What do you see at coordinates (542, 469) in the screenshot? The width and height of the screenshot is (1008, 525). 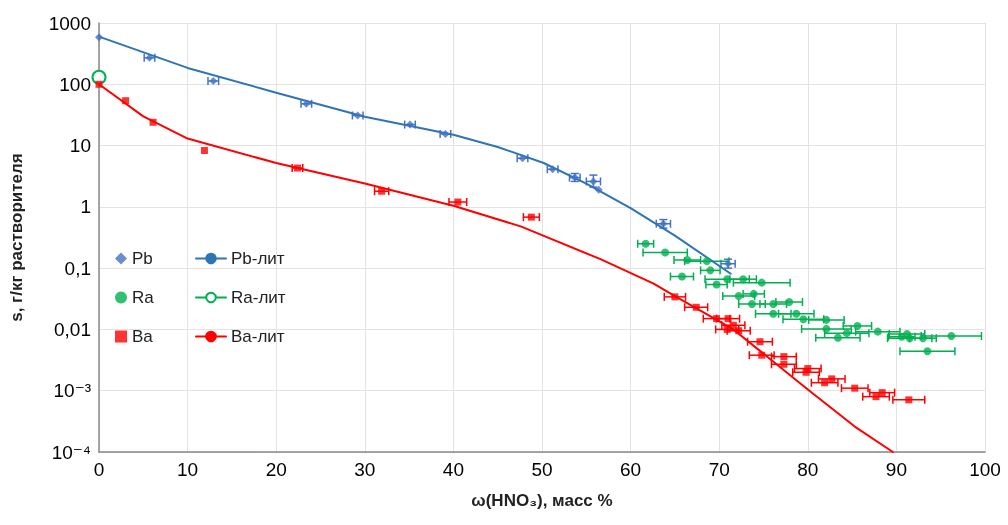 I see `x-tick-label: 50` at bounding box center [542, 469].